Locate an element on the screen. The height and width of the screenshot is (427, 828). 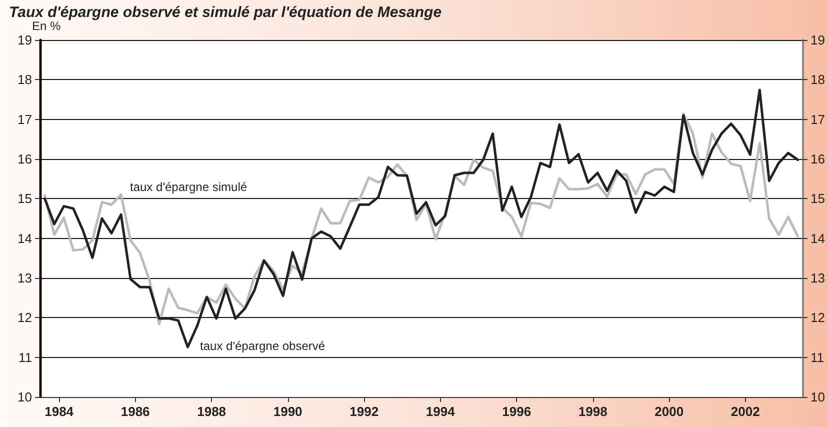
y2-tick-label: 15 is located at coordinates (818, 198).